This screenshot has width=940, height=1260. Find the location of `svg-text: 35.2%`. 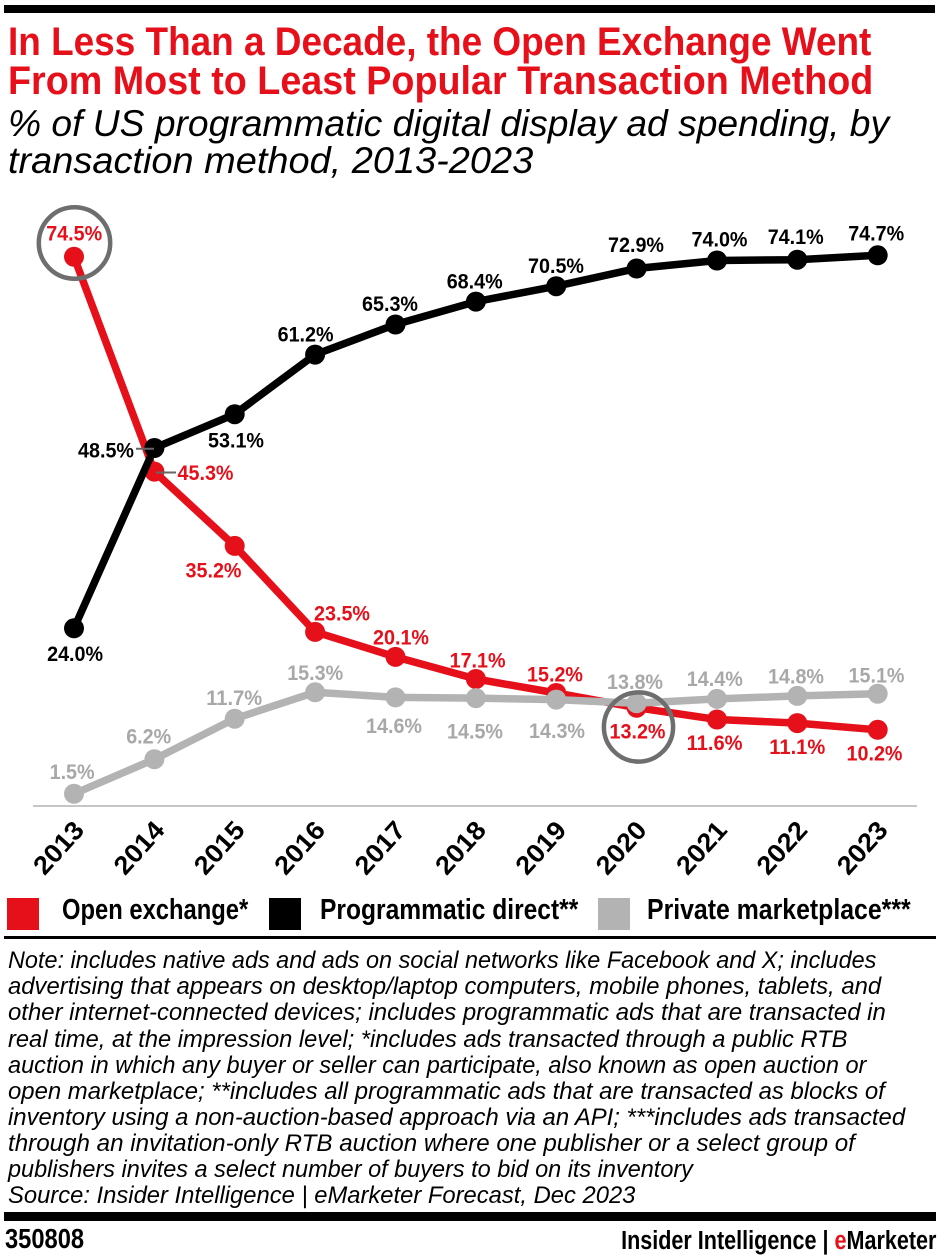

svg-text: 35.2% is located at coordinates (214, 570).